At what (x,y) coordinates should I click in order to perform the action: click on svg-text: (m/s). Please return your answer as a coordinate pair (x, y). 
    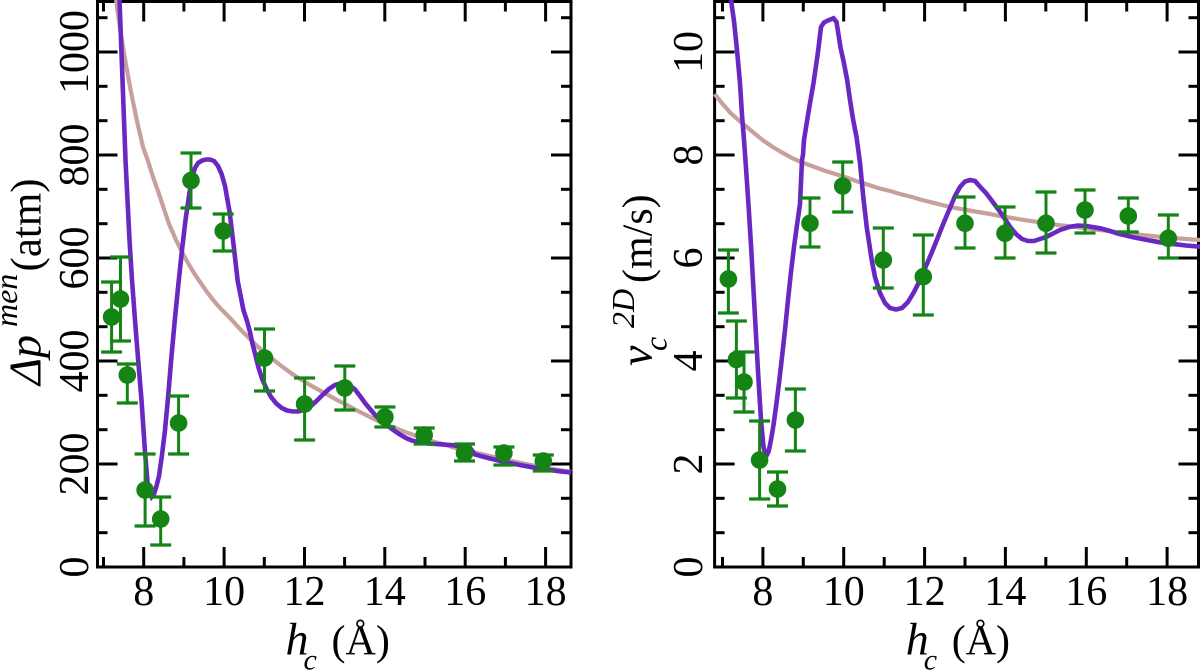
    Looking at the image, I should click on (639, 238).